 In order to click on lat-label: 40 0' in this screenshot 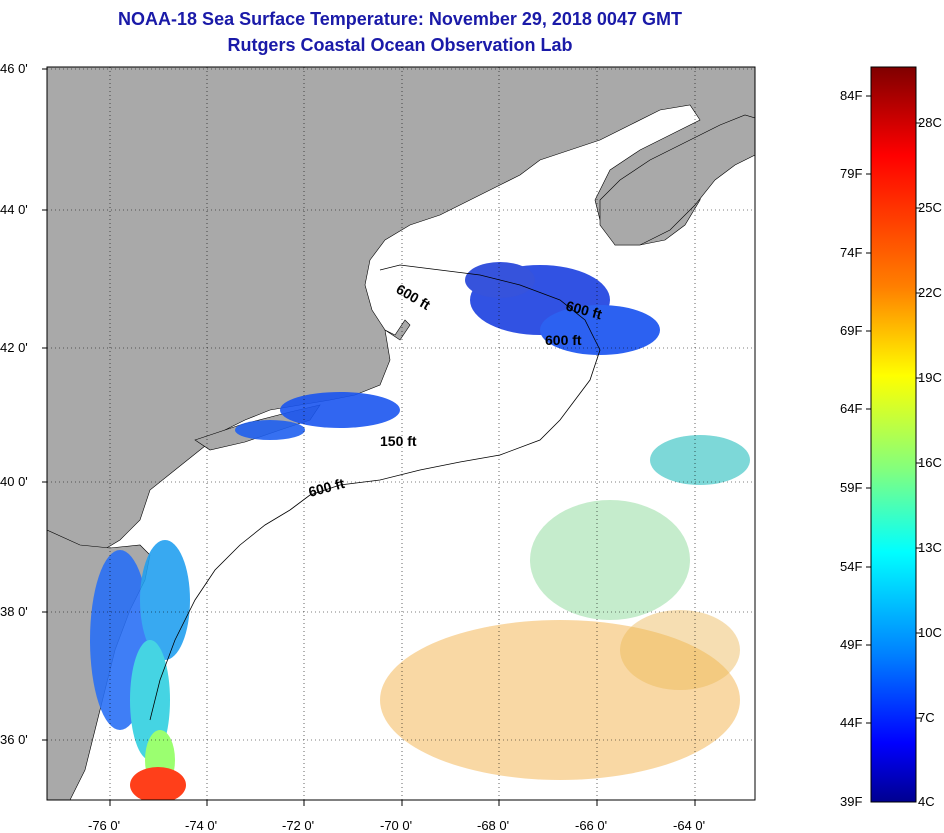, I will do `click(14, 481)`.